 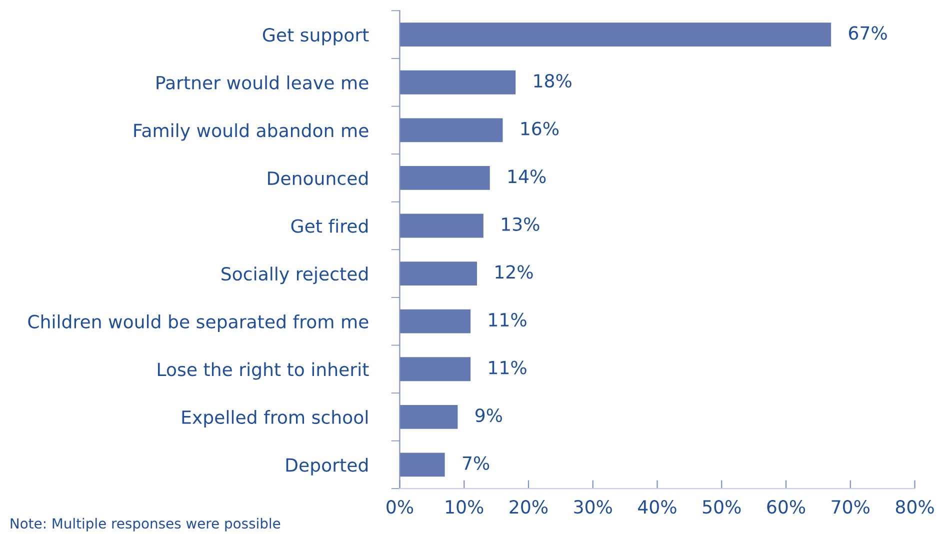 I want to click on data-label: 7%, so click(x=476, y=463).